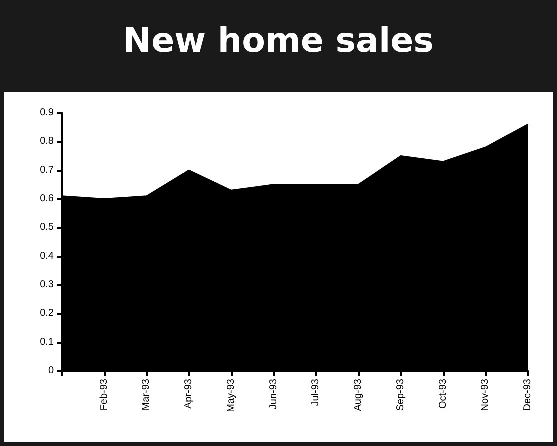 This screenshot has width=557, height=446. What do you see at coordinates (528, 395) in the screenshot?
I see `x-tick-label: Dec-93` at bounding box center [528, 395].